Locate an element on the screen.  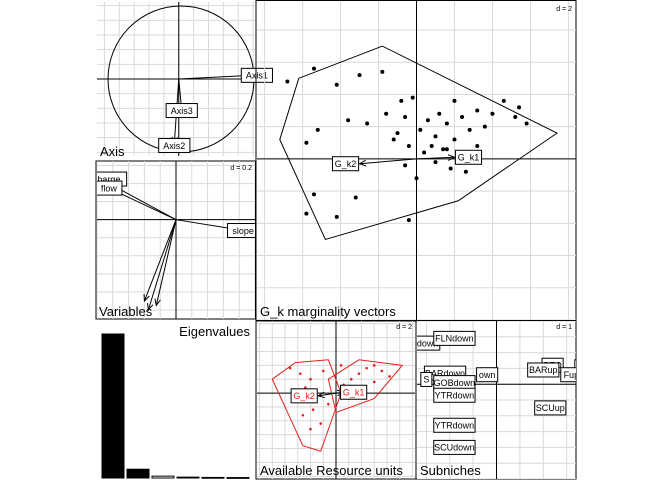
subniche-label: Bup is located at coordinates (585, 367).